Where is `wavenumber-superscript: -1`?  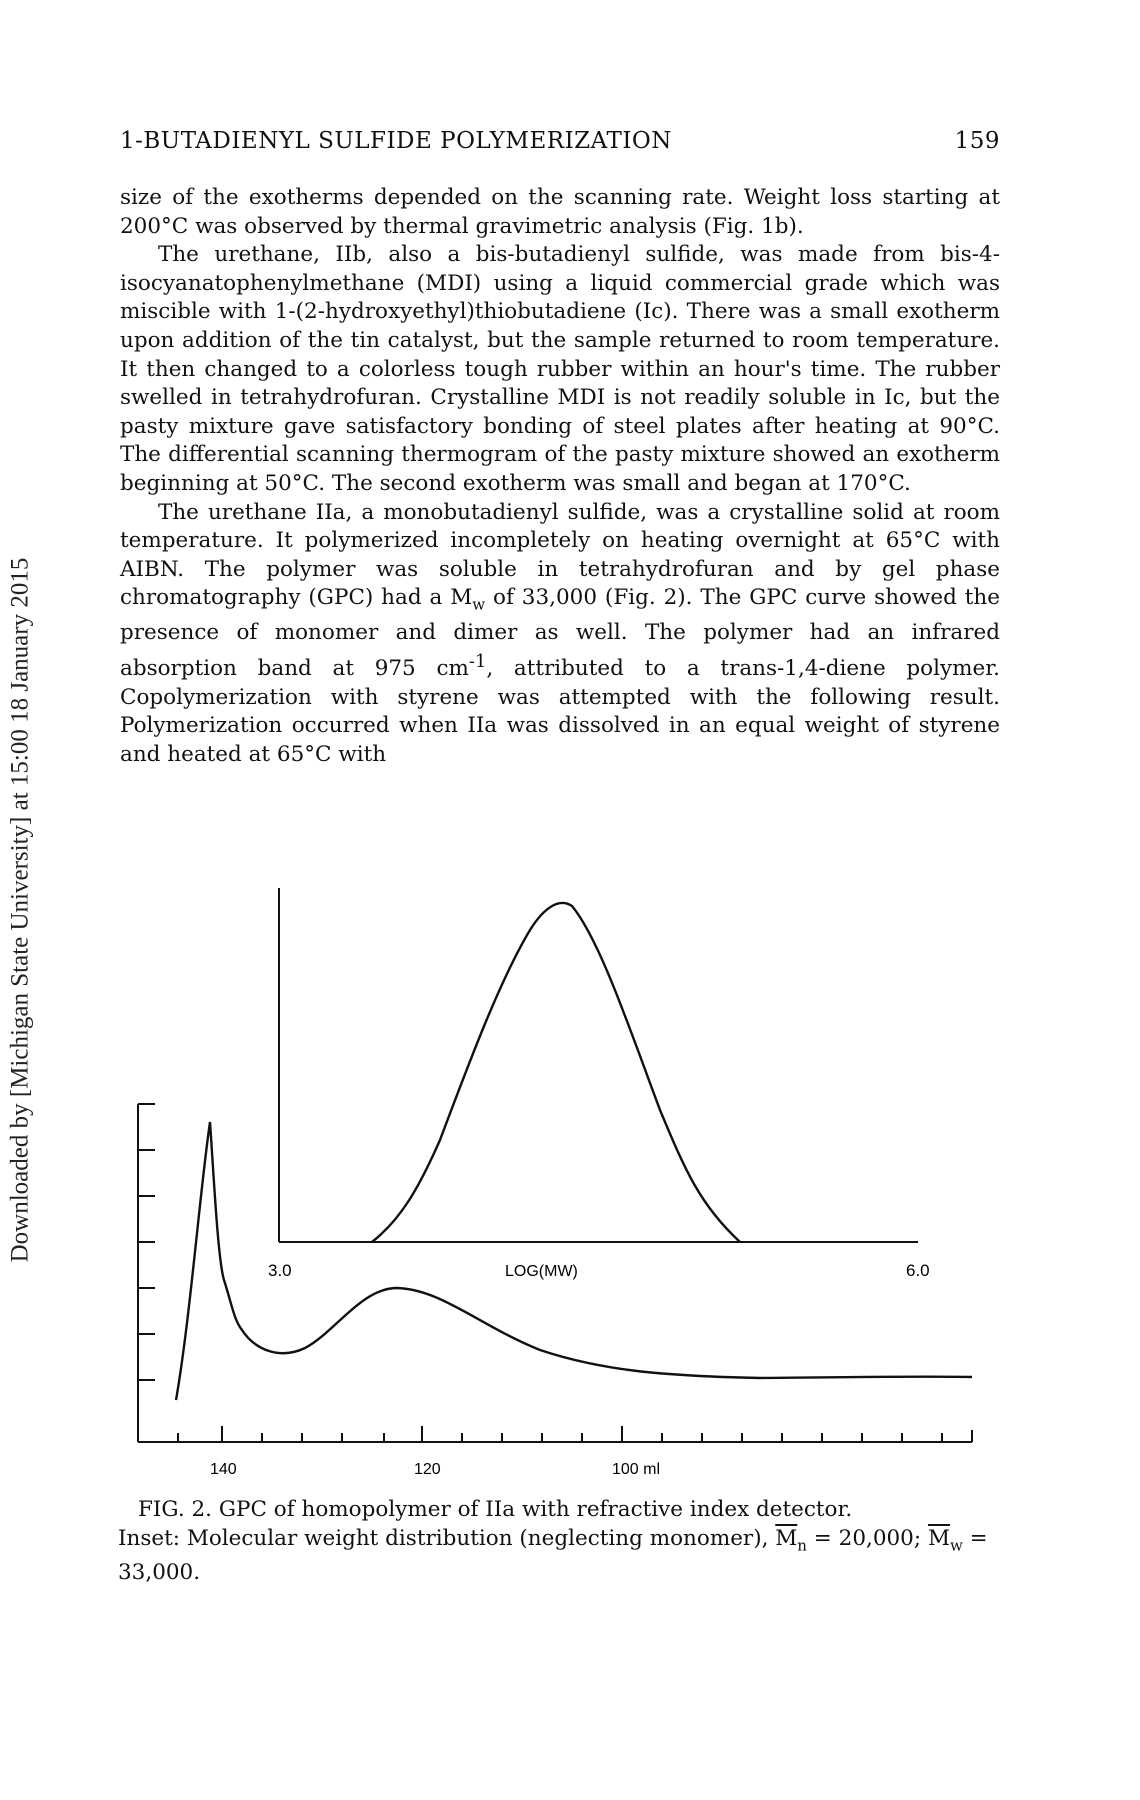
wavenumber-superscript: -1 is located at coordinates (477, 661).